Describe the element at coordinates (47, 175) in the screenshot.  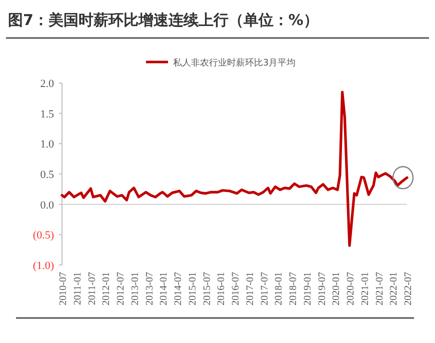
I see `y-tick-label: 0.5` at that location.